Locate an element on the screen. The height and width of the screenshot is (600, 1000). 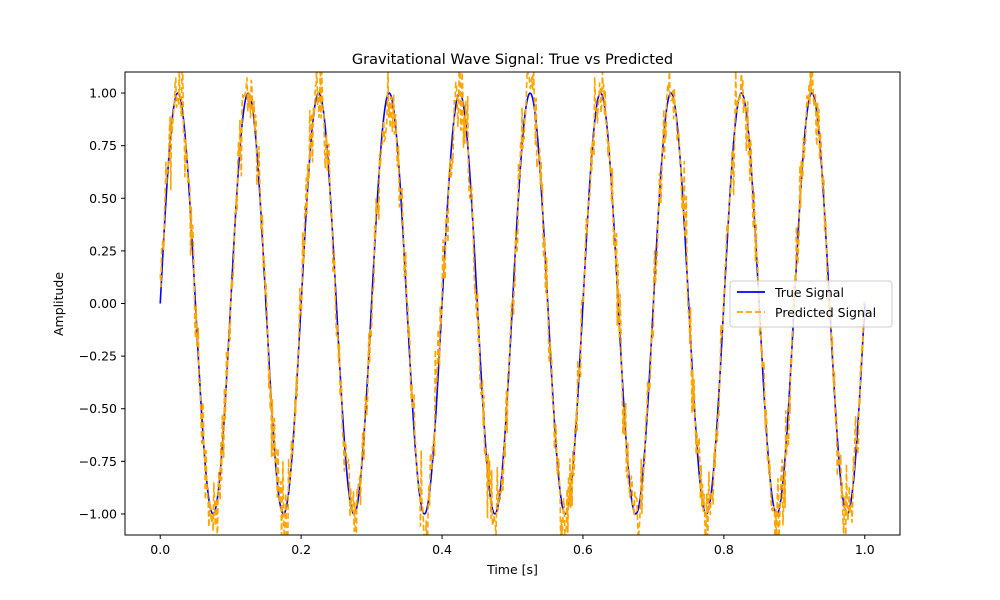
legend-label-true-signal: True Signal is located at coordinates (809, 292).